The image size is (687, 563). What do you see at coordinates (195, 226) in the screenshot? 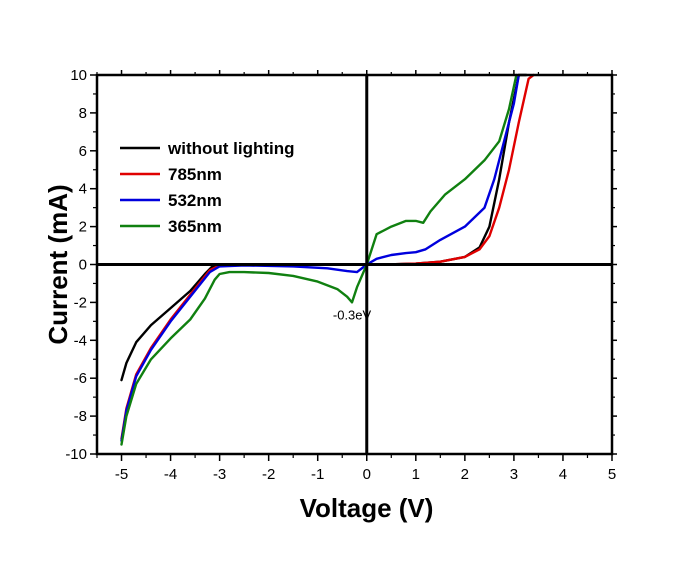
I see `legend-label-3: 365nm` at bounding box center [195, 226].